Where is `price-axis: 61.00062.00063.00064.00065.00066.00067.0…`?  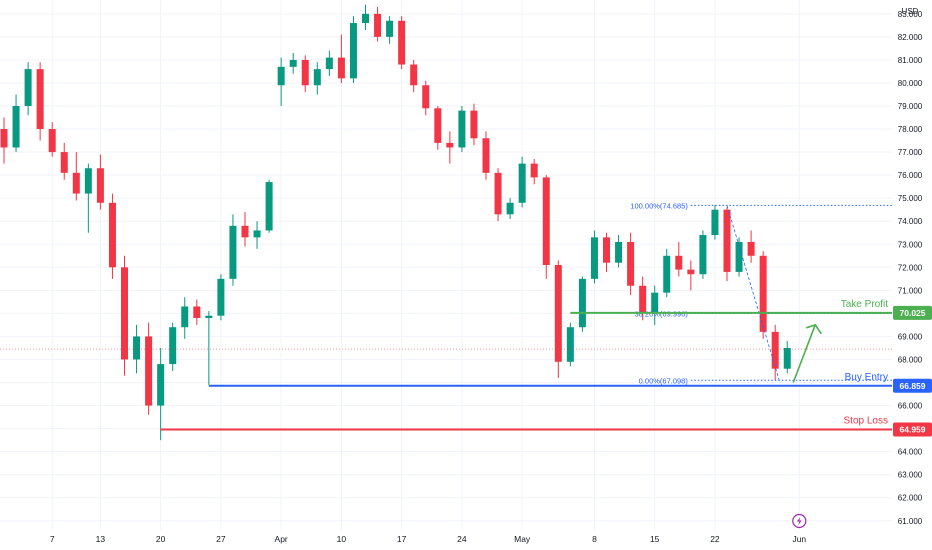
price-axis: 61.00062.00063.00064.00065.00066.00067.0… is located at coordinates (910, 268).